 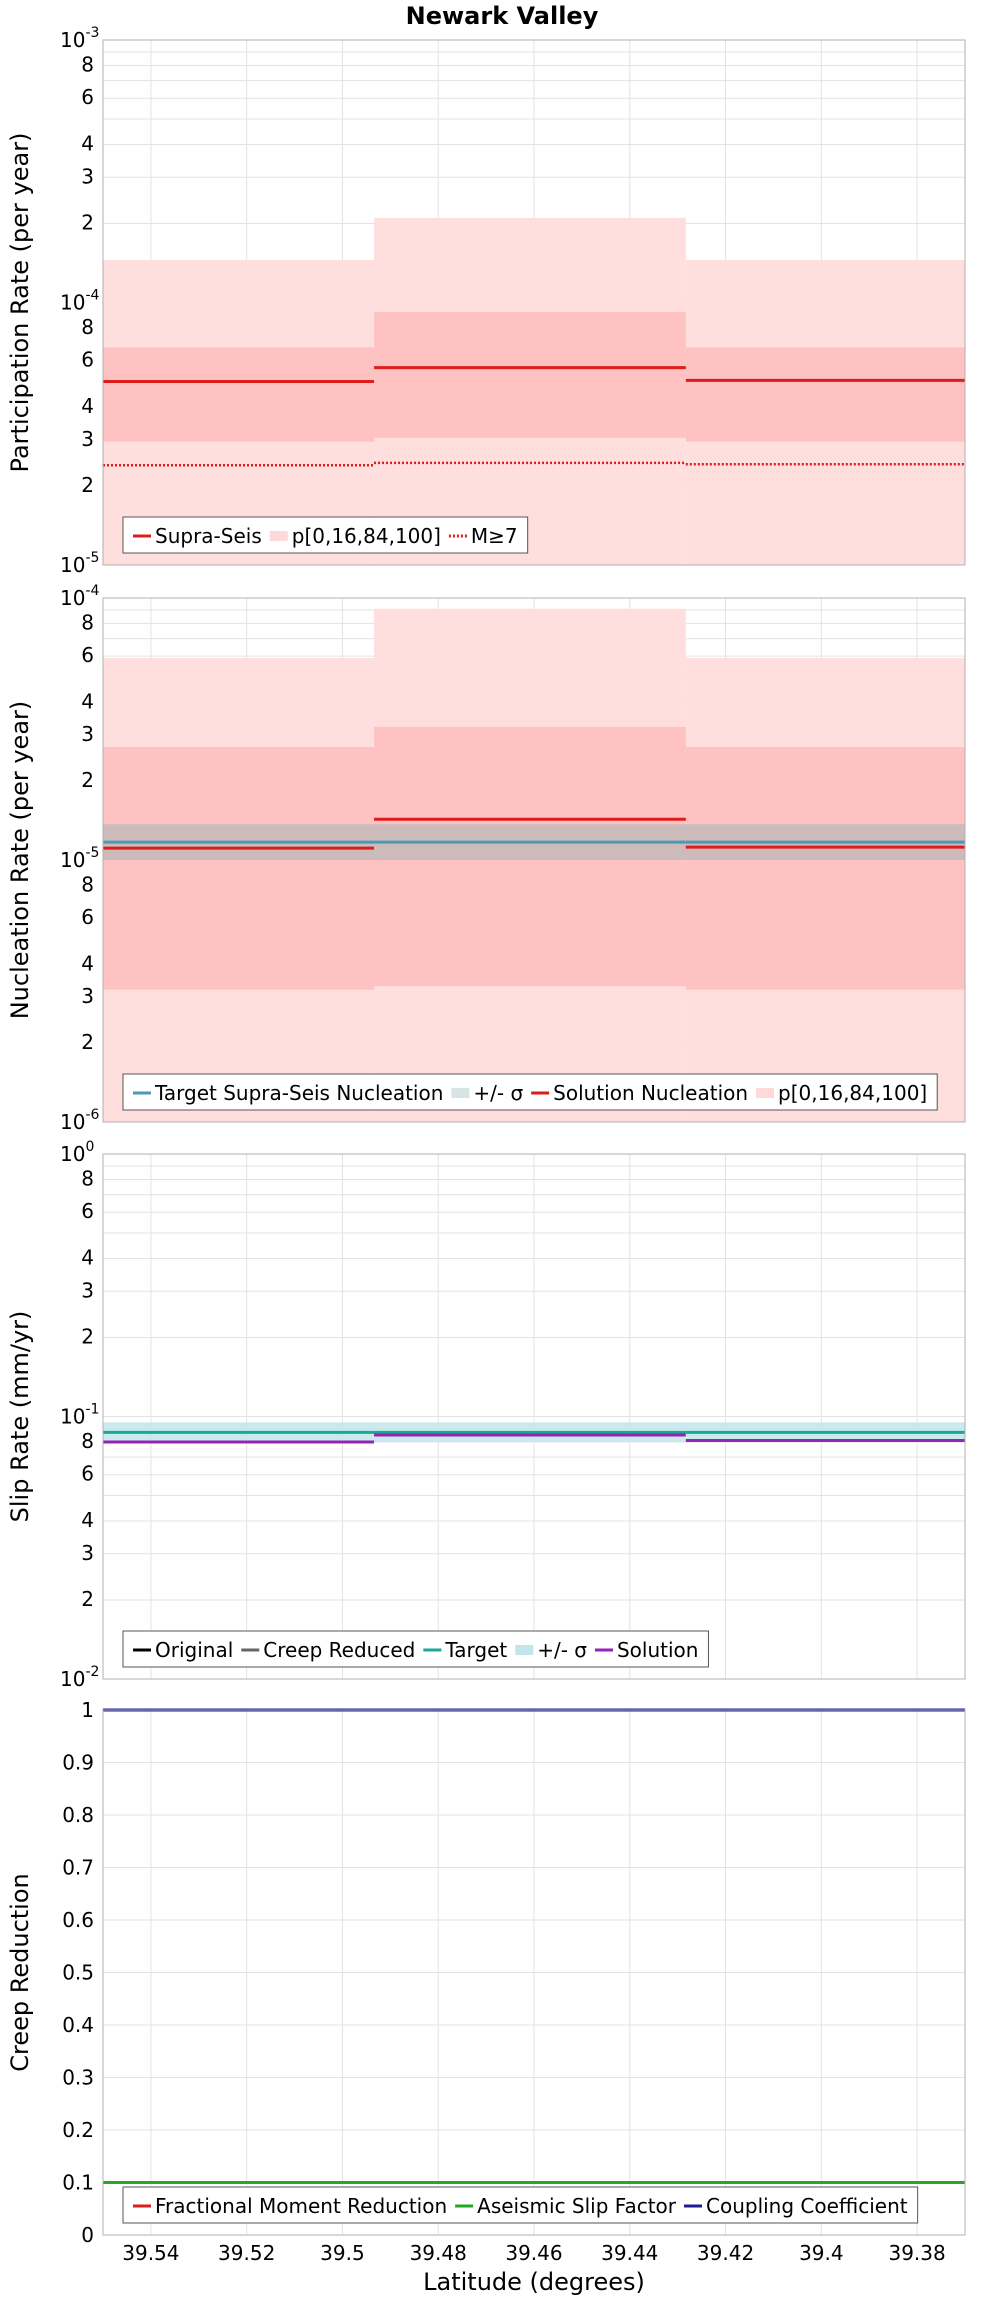 What do you see at coordinates (533, 2253) in the screenshot?
I see `x-tick-label: 39.46` at bounding box center [533, 2253].